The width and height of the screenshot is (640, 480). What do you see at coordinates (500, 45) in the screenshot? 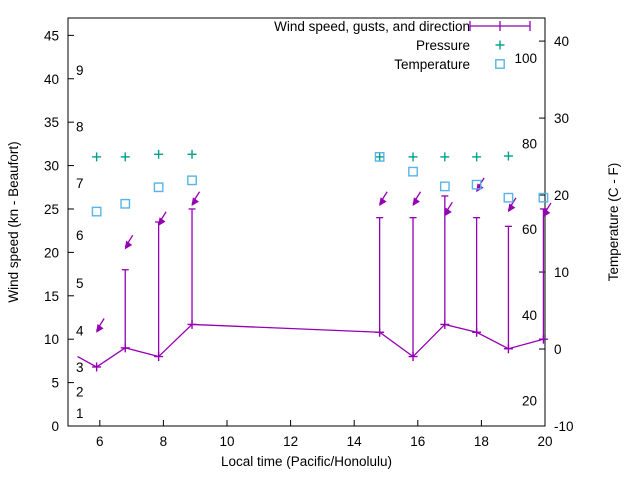
I see `legend-sample-pressure` at bounding box center [500, 45].